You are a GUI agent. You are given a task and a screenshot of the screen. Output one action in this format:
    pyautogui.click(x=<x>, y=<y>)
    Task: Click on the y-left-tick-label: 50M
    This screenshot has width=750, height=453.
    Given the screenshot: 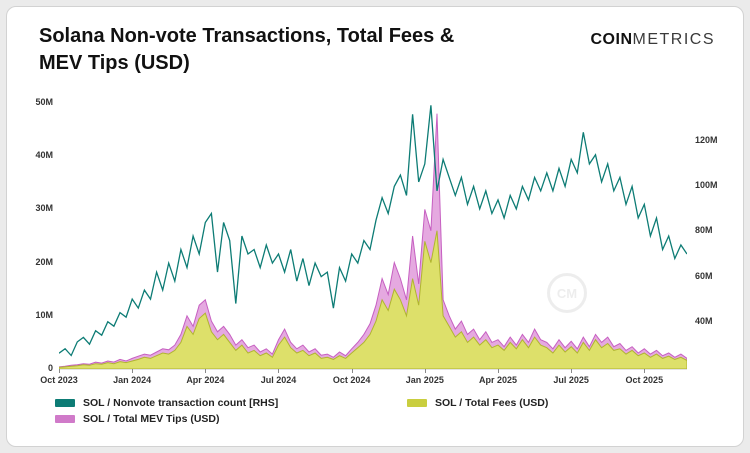 What is the action you would take?
    pyautogui.click(x=44, y=102)
    